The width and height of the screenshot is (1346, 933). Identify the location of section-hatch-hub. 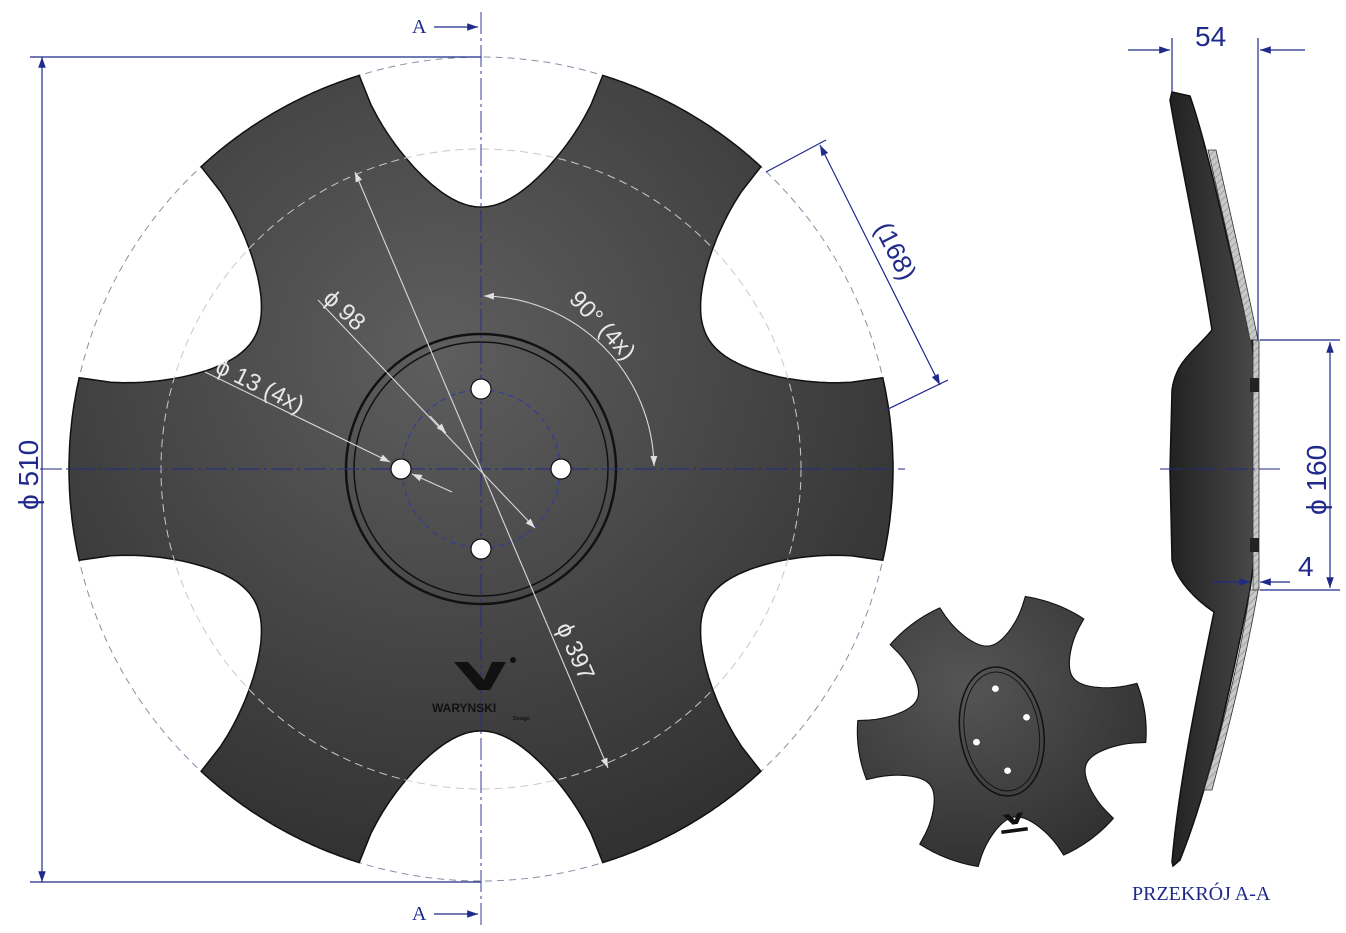
(1256, 465).